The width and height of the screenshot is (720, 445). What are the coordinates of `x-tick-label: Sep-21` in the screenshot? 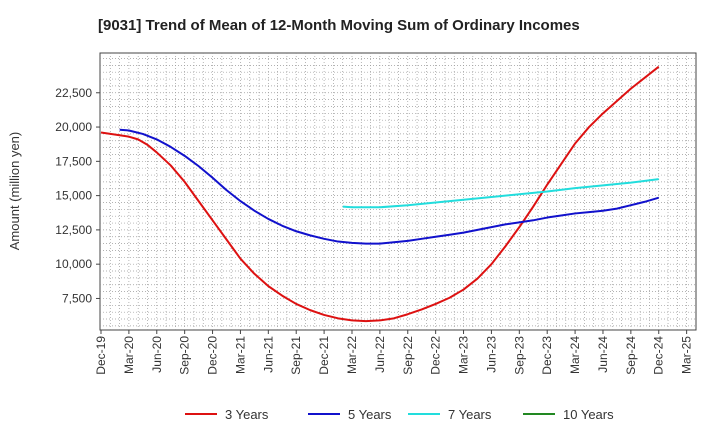 It's located at (296, 355).